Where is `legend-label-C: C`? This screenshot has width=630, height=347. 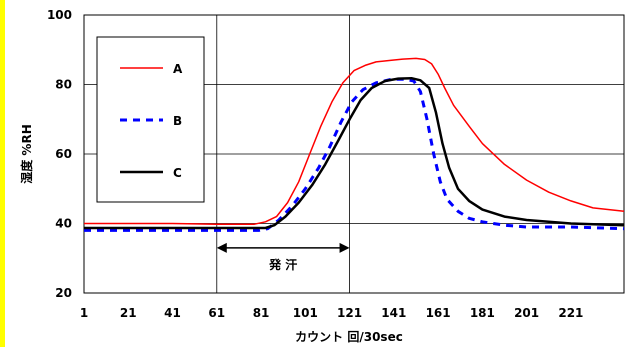 legend-label-C: C is located at coordinates (177, 173).